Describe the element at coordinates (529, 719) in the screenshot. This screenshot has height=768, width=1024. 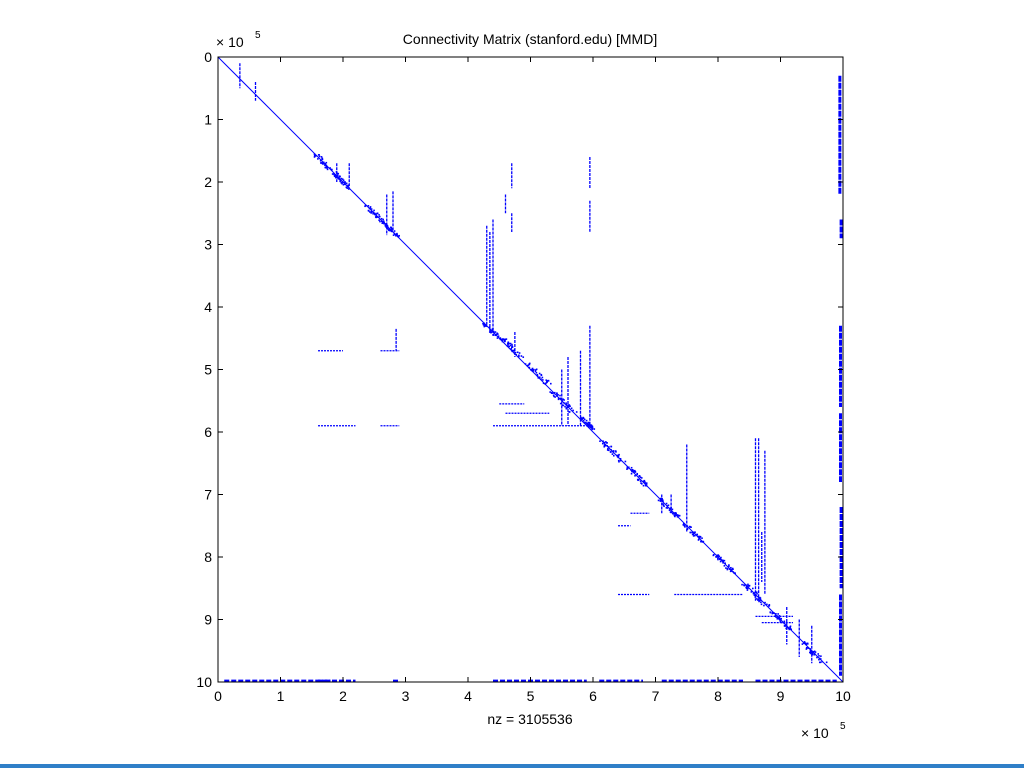
I see `x-axis-label: nz = 3105536` at that location.